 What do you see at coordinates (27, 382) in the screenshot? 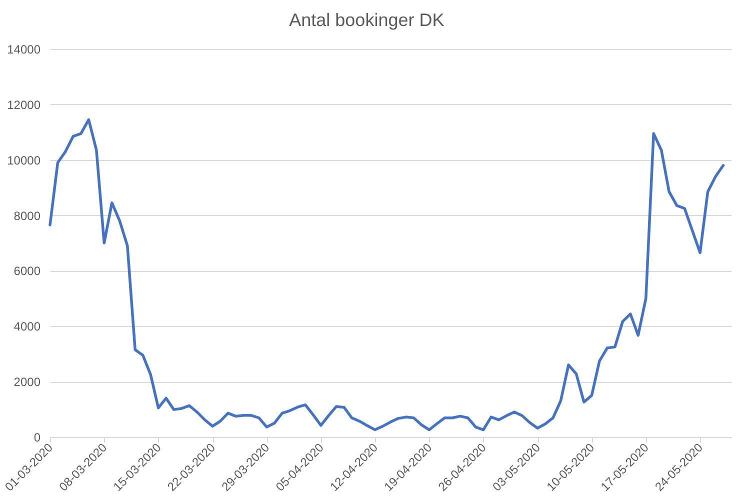
I see `y-tick-label: 2000` at bounding box center [27, 382].